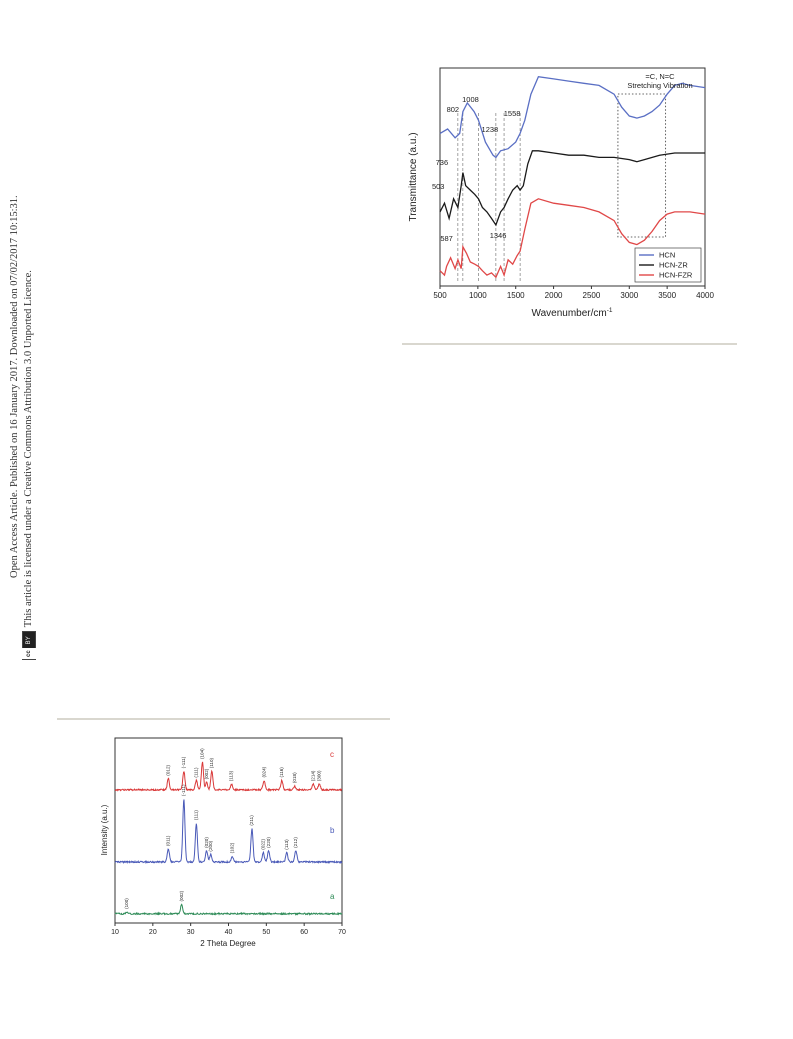 The width and height of the screenshot is (793, 1039). Describe the element at coordinates (104, 829) in the screenshot. I see `xrd-y-axis-label: Intensity (a.u.)` at that location.